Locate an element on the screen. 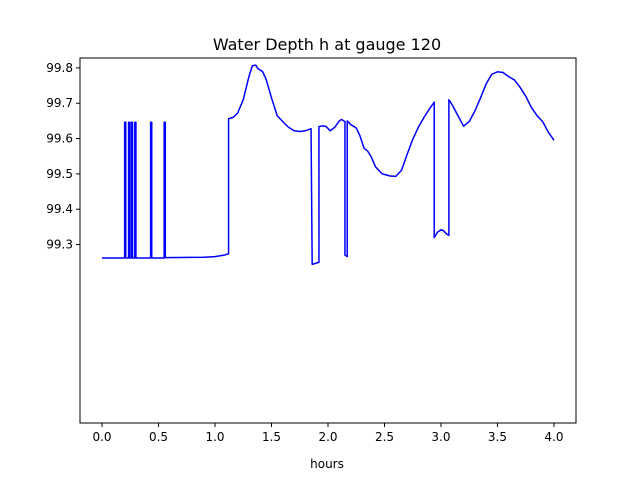 This screenshot has height=480, width=640. x-tick-label: 2.0 is located at coordinates (327, 437).